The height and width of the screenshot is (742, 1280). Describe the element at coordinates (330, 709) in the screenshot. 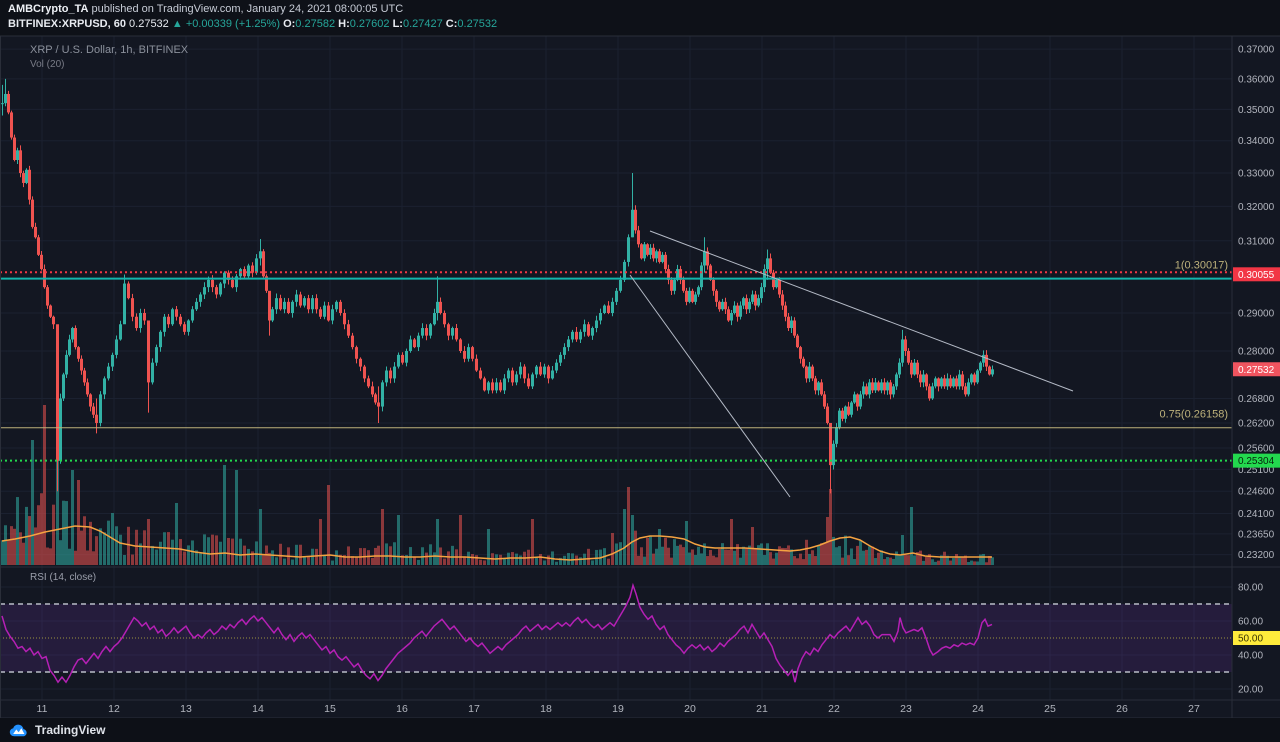

I see `svg-text: 15` at that location.